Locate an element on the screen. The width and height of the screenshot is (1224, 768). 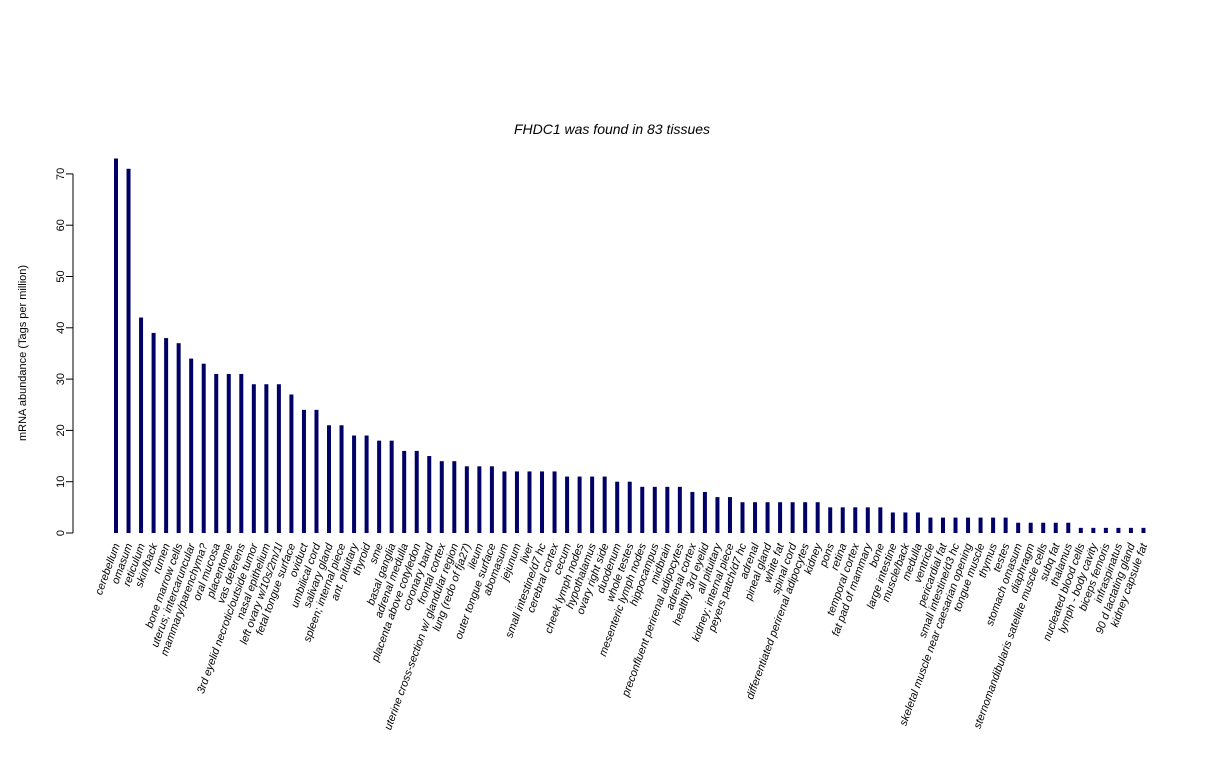
y-tick-label: 40 is located at coordinates (61, 328).